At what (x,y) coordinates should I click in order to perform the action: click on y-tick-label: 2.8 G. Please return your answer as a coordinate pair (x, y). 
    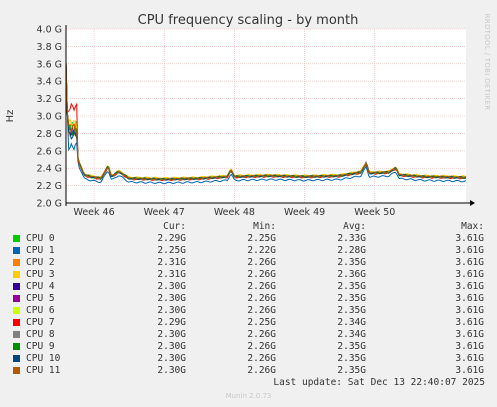
    Looking at the image, I should click on (50, 134).